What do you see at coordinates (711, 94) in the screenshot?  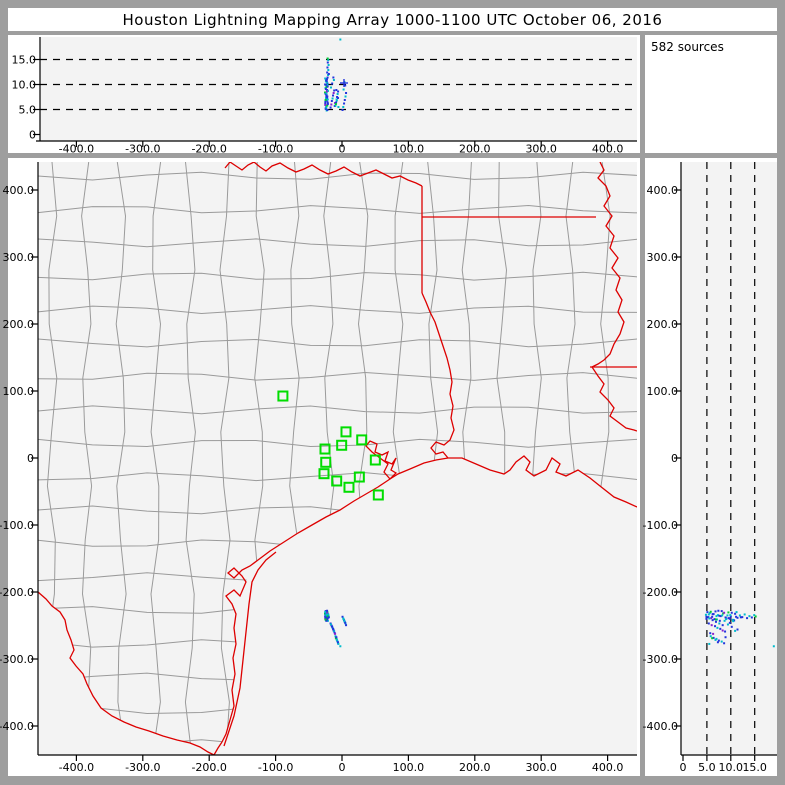 I see `source-count-panel: 582 sources` at bounding box center [711, 94].